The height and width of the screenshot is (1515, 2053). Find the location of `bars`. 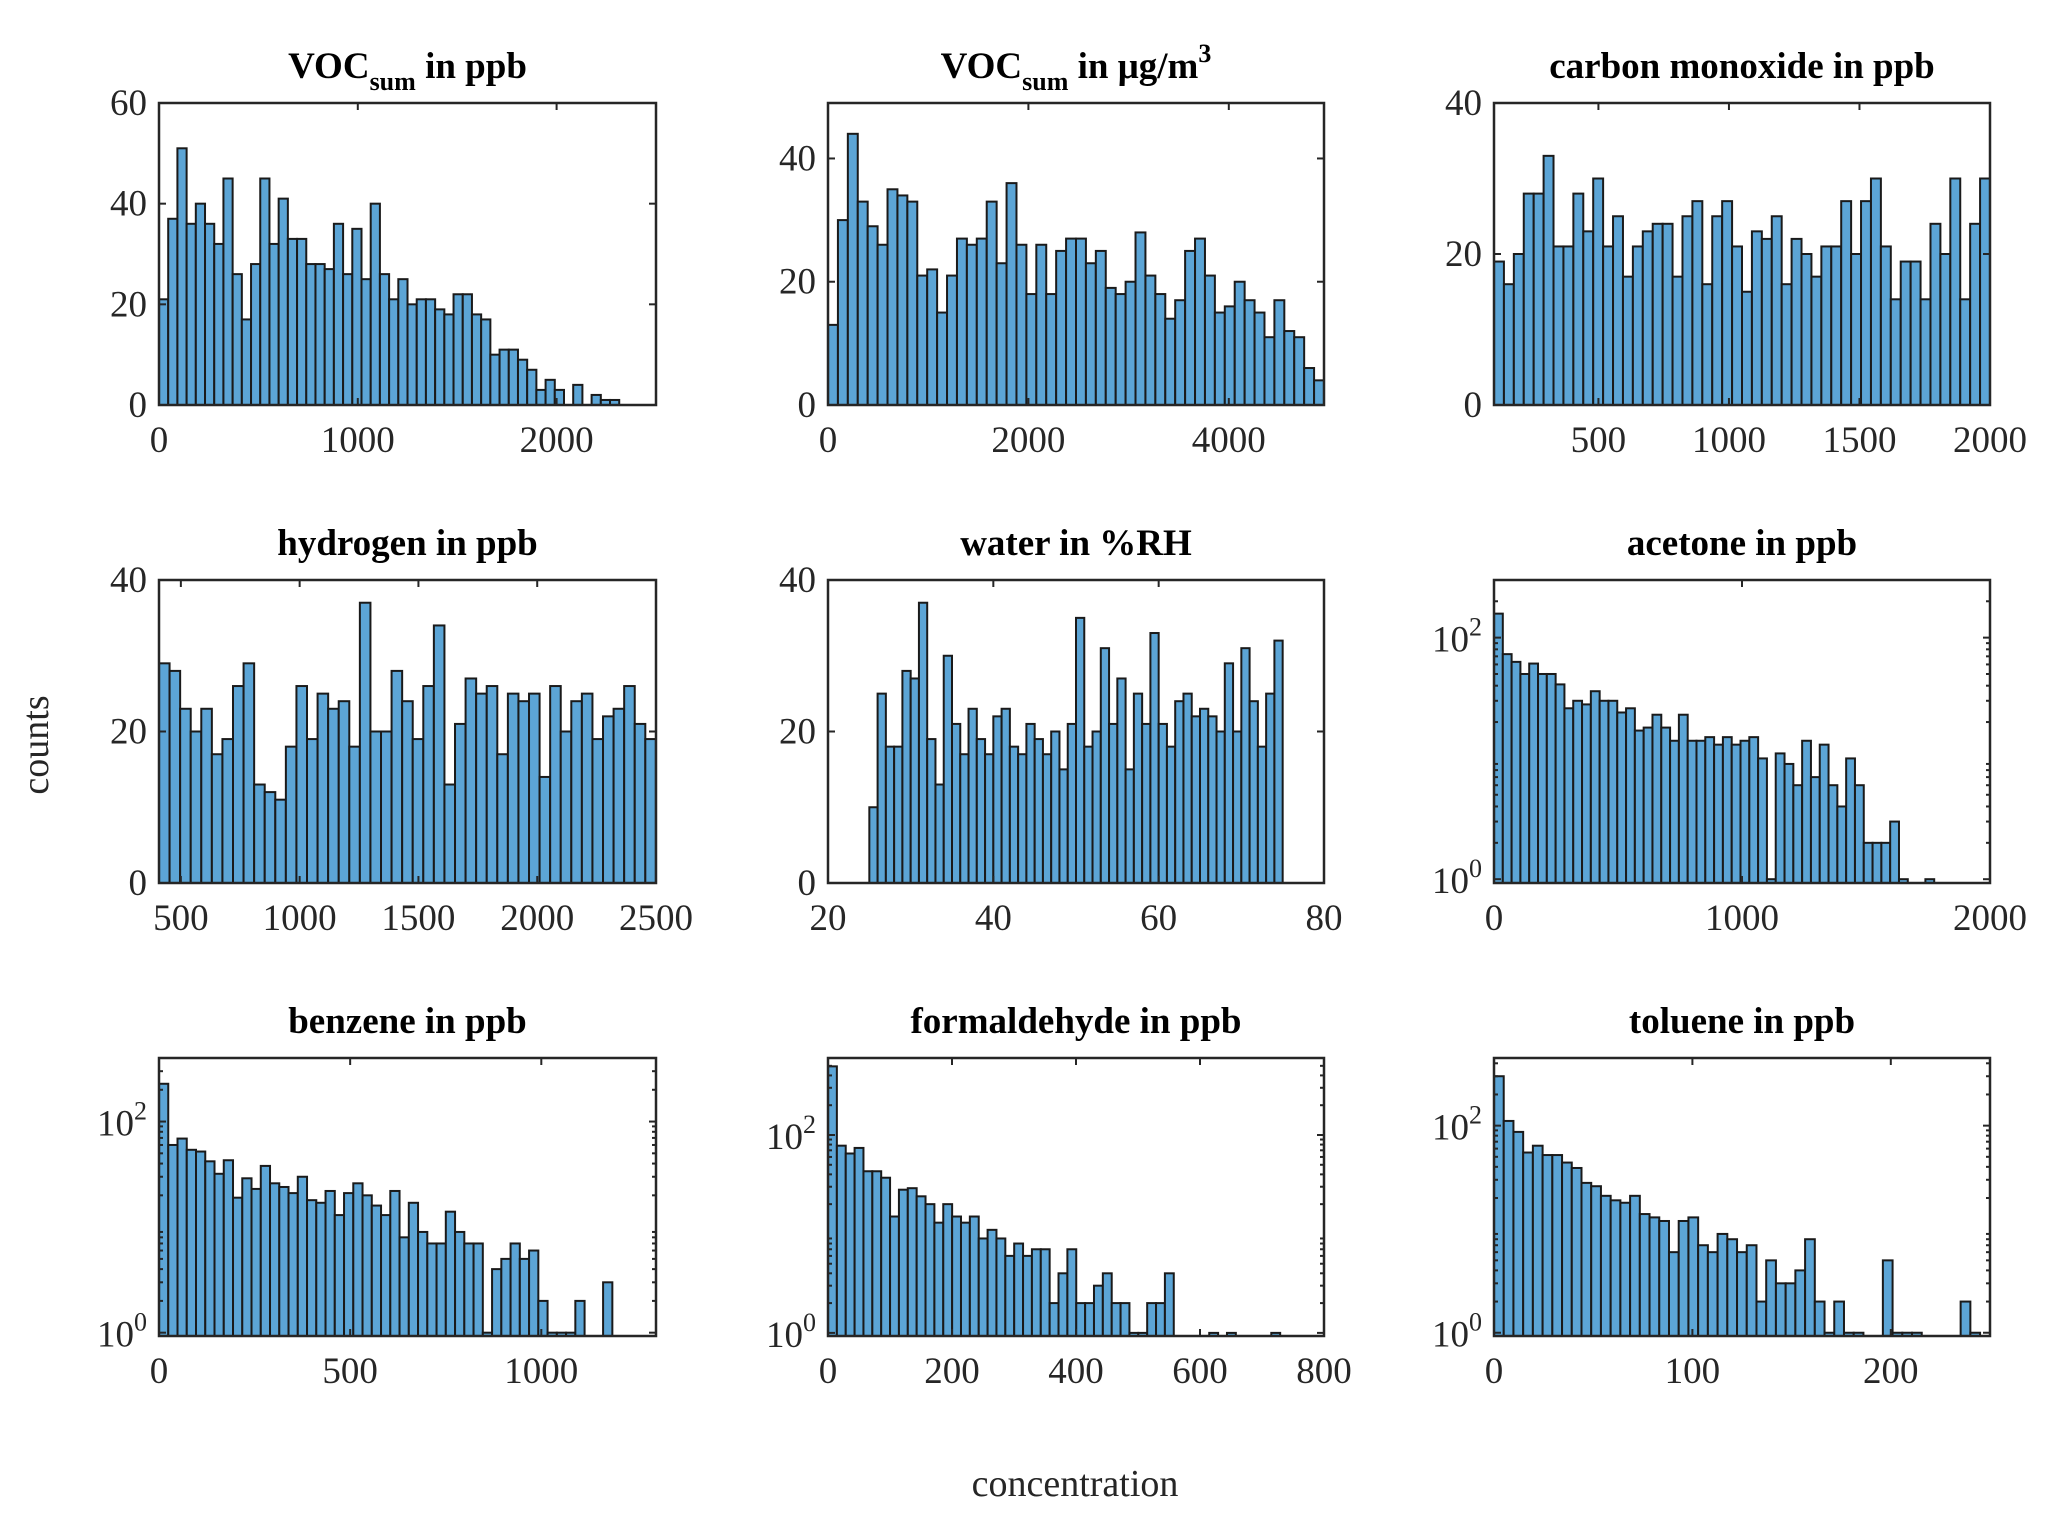

bars is located at coordinates (1076, 269).